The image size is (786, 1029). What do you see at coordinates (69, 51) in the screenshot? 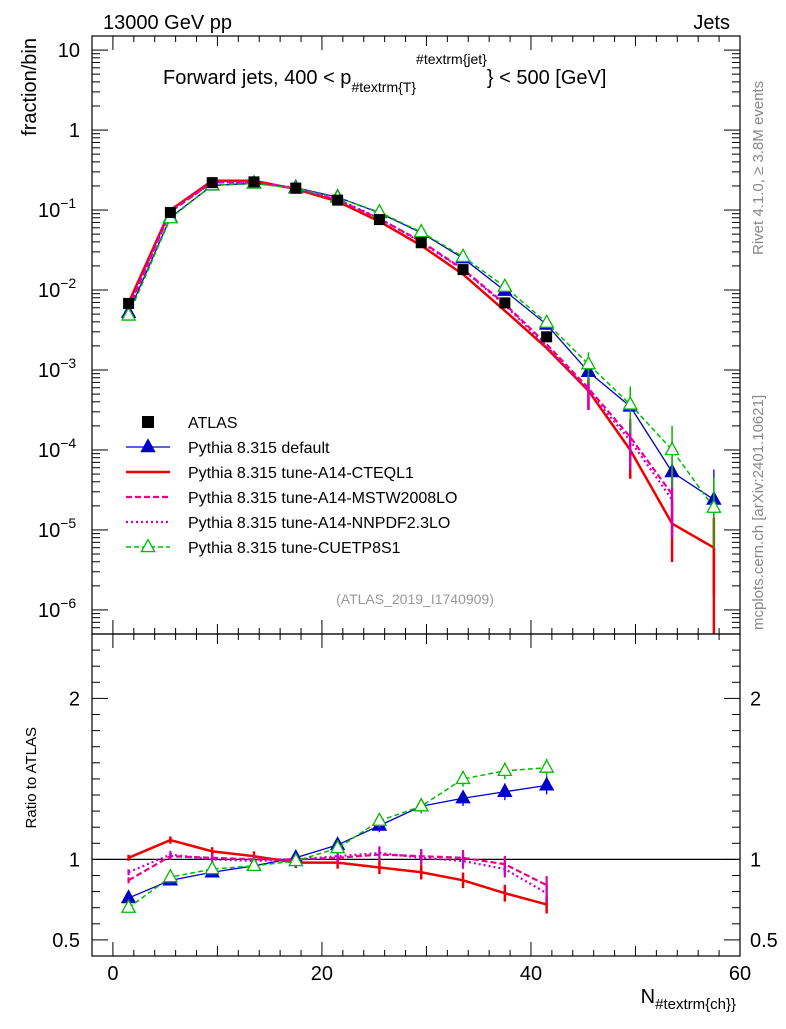
I see `y-tick-label: 10` at bounding box center [69, 51].